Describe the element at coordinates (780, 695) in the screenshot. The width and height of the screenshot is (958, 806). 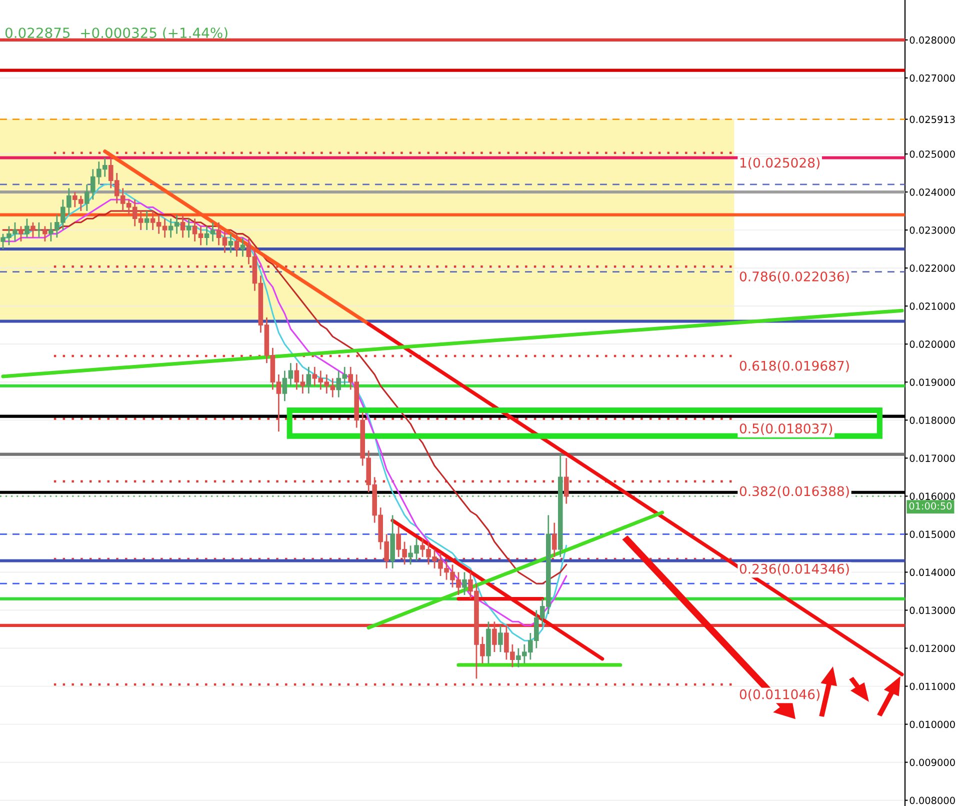
I see `ref-line-label: 0(0.011046)` at that location.